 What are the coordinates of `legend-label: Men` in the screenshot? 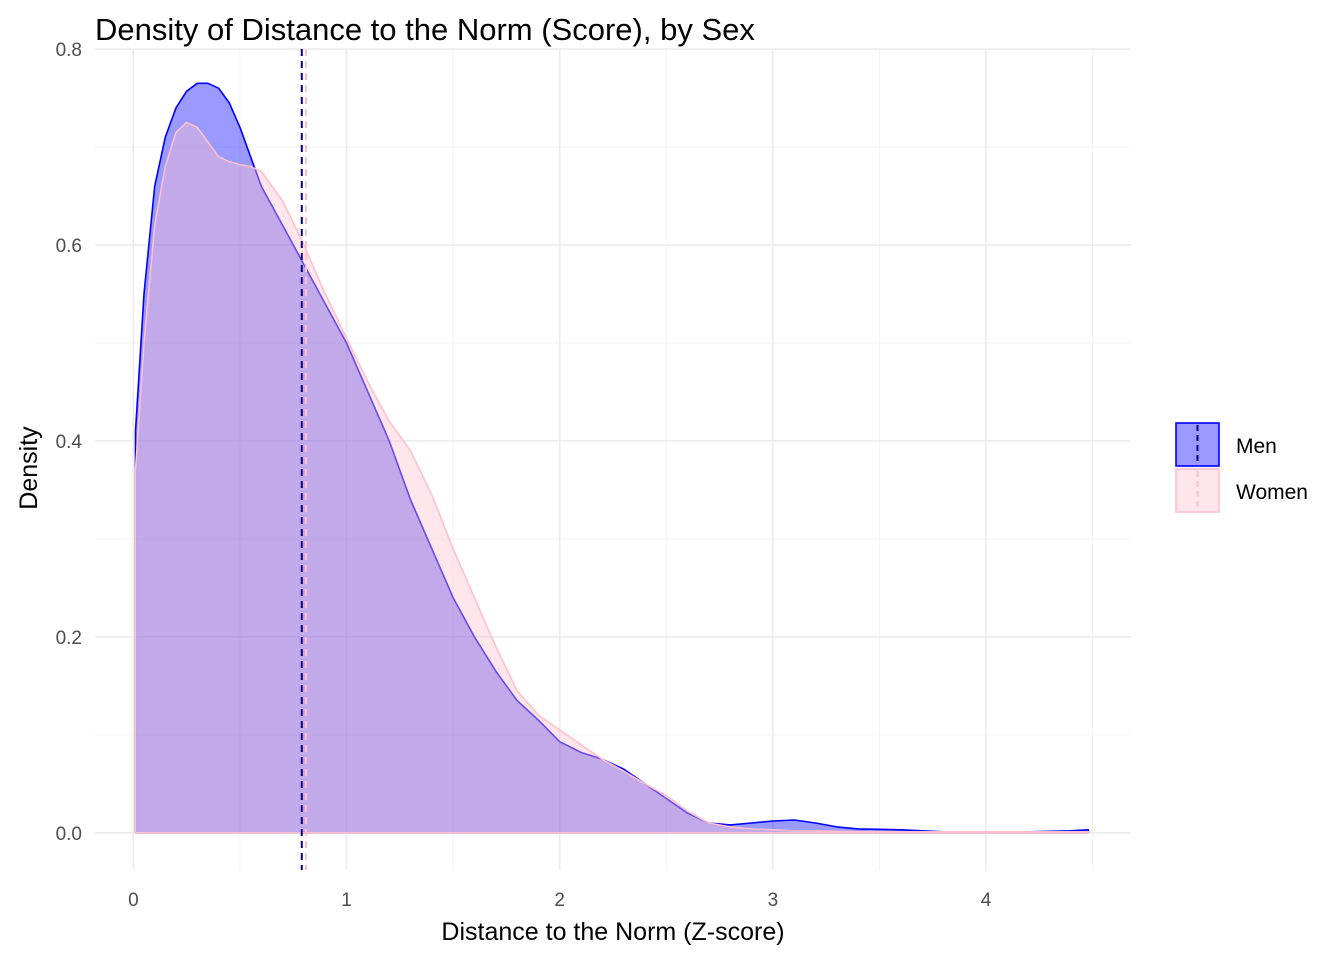 It's located at (1256, 446).